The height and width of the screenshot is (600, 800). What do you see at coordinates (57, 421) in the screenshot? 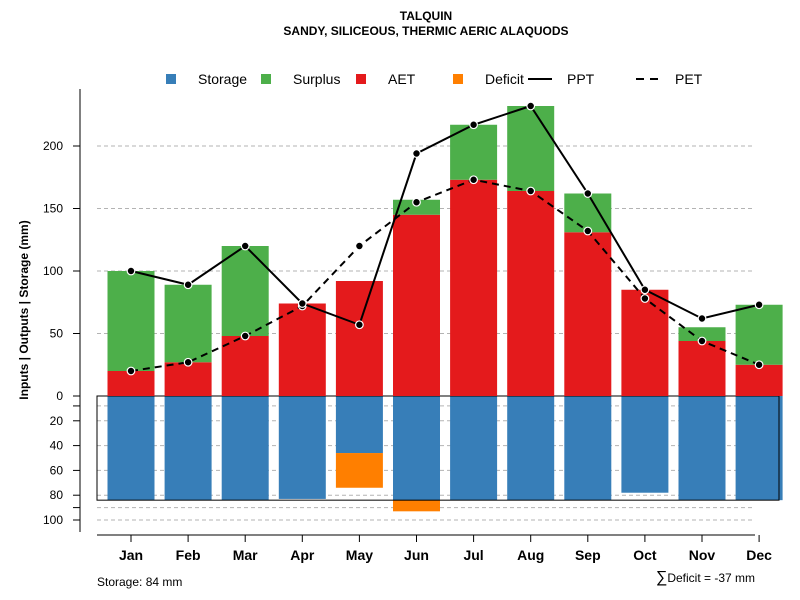
I see `y-tick-label: 20` at bounding box center [57, 421].